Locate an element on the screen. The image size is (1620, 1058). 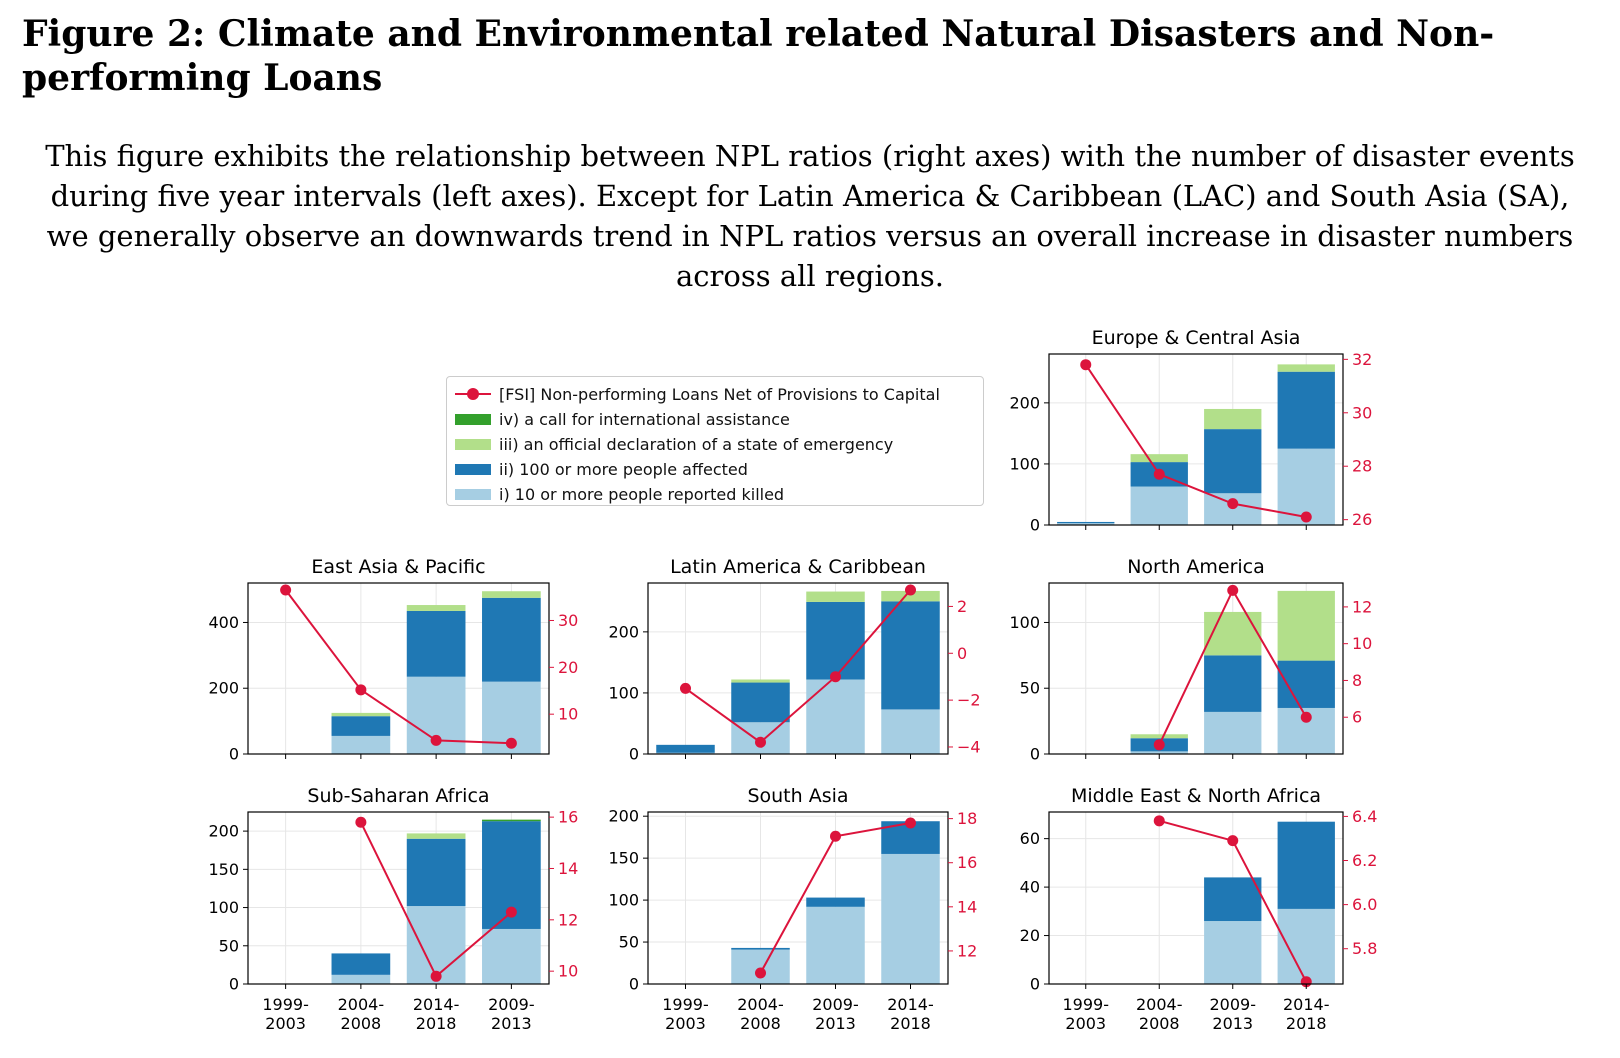
legend-item-affected: ii) 100 or more people affected is located at coordinates (715, 469).